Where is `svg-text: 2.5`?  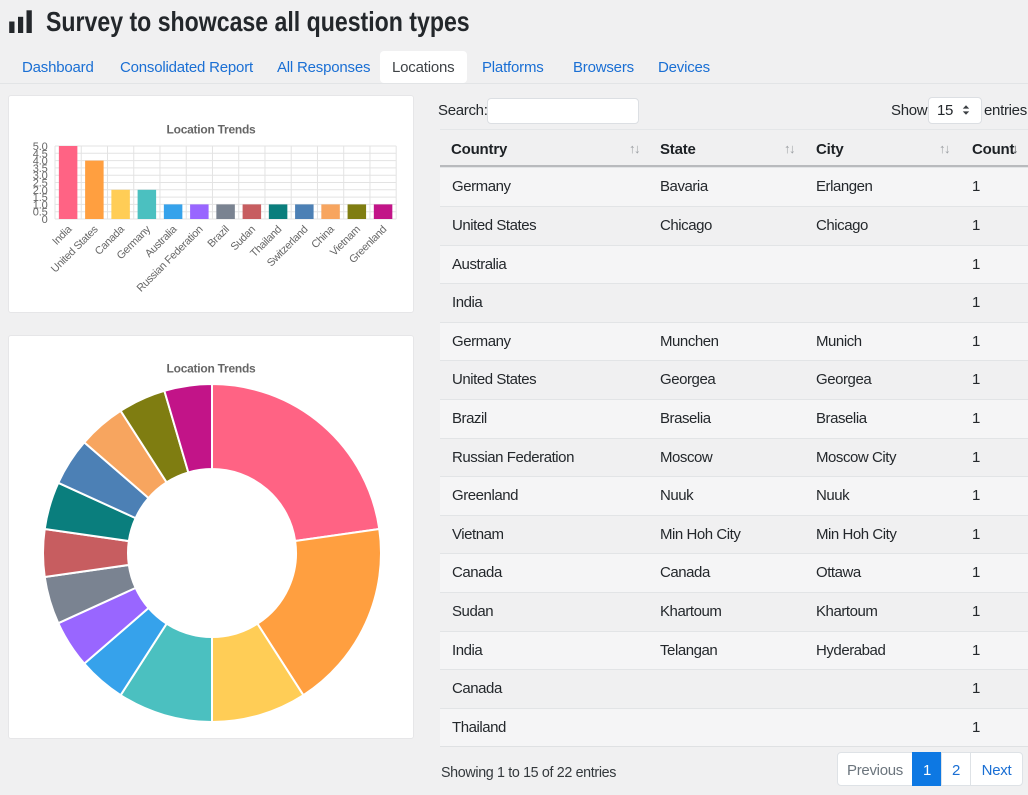 svg-text: 2.5 is located at coordinates (40, 184).